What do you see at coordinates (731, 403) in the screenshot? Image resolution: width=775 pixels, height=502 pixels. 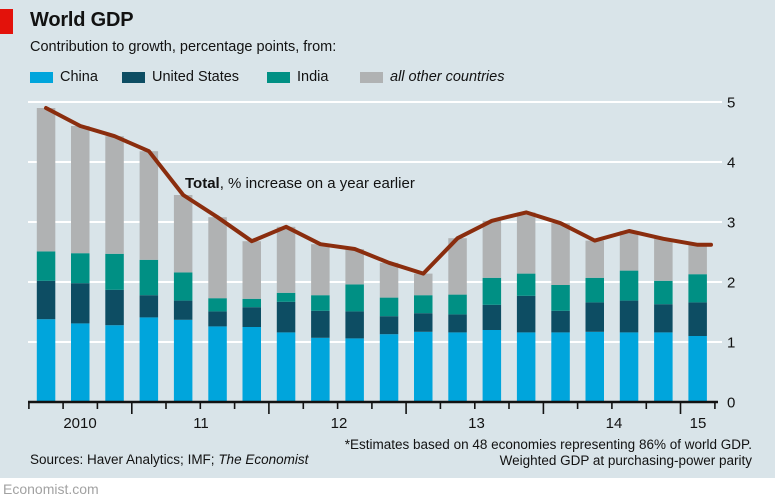 I see `y-axis-label-0: 0` at bounding box center [731, 403].